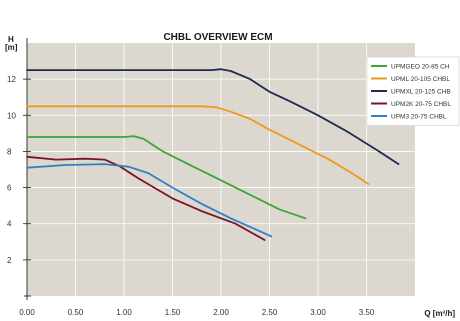  Describe the element at coordinates (420, 79) in the screenshot. I see `legend-label: UPML 20-105 CHBL` at that location.